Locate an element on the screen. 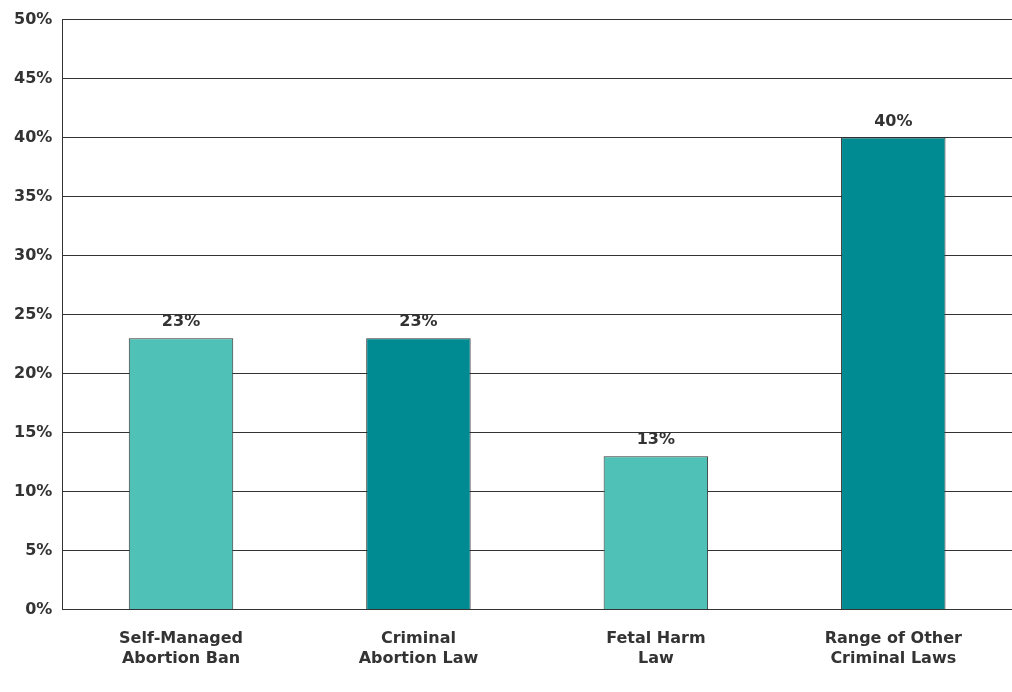  y-tick-label: 50% is located at coordinates (33, 18).